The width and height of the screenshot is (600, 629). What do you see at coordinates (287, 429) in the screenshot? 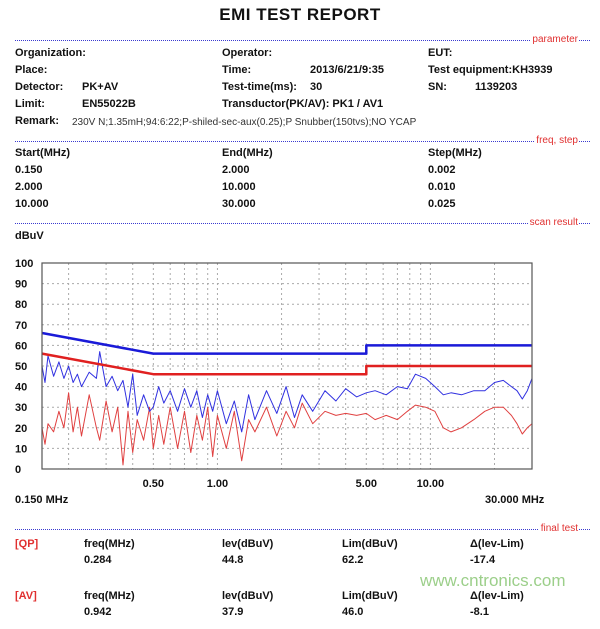
I see `average-trace` at bounding box center [287, 429].